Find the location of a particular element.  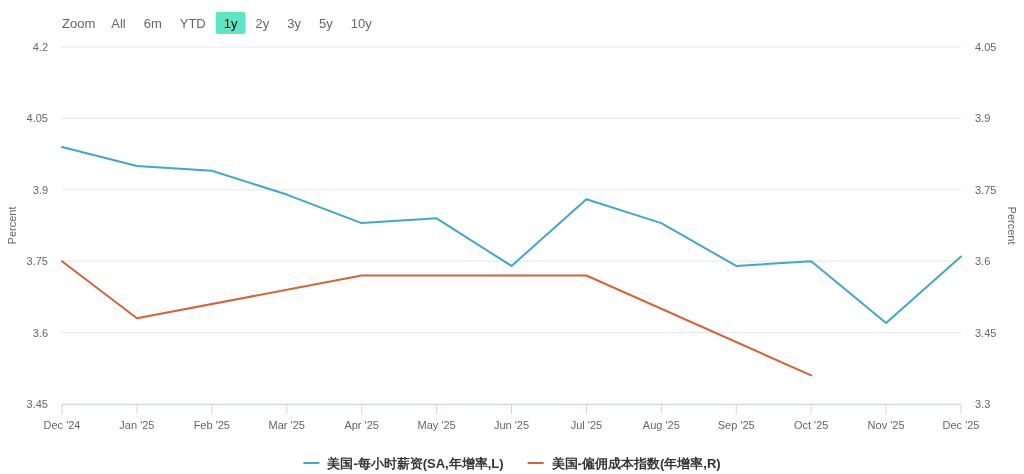

y-tick-label: 3.6 is located at coordinates (40, 332).